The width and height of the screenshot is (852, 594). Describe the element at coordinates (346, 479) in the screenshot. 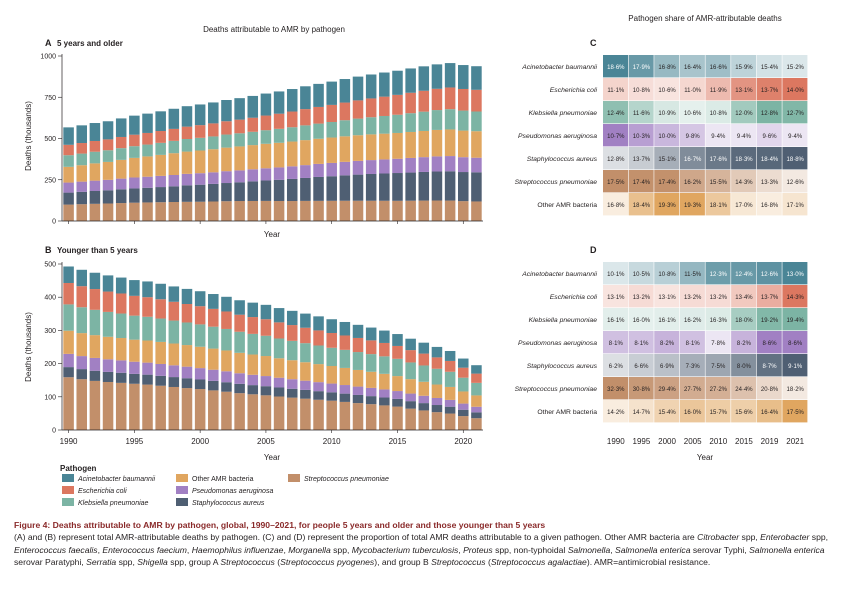

I see `legend-item-label: Streptococcus pneumoniae` at that location.